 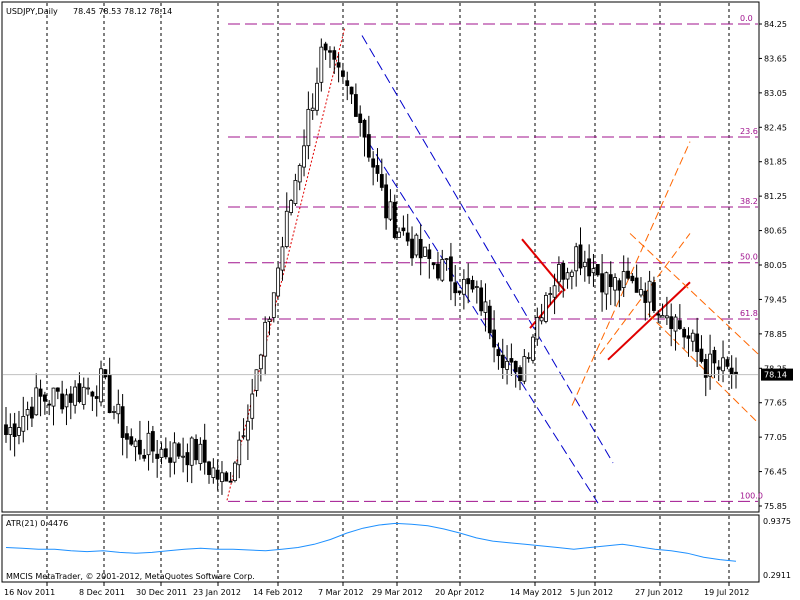 I want to click on wedge-line, so click(x=649, y=321).